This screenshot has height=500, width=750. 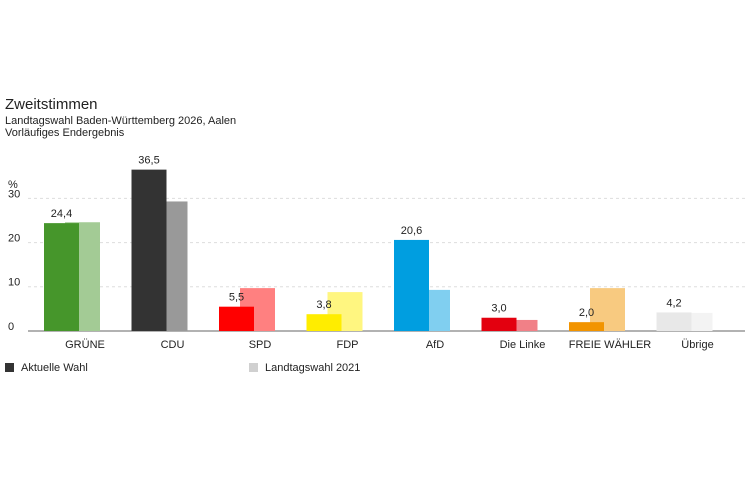 What do you see at coordinates (236, 298) in the screenshot?
I see `data-label: 5,5` at bounding box center [236, 298].